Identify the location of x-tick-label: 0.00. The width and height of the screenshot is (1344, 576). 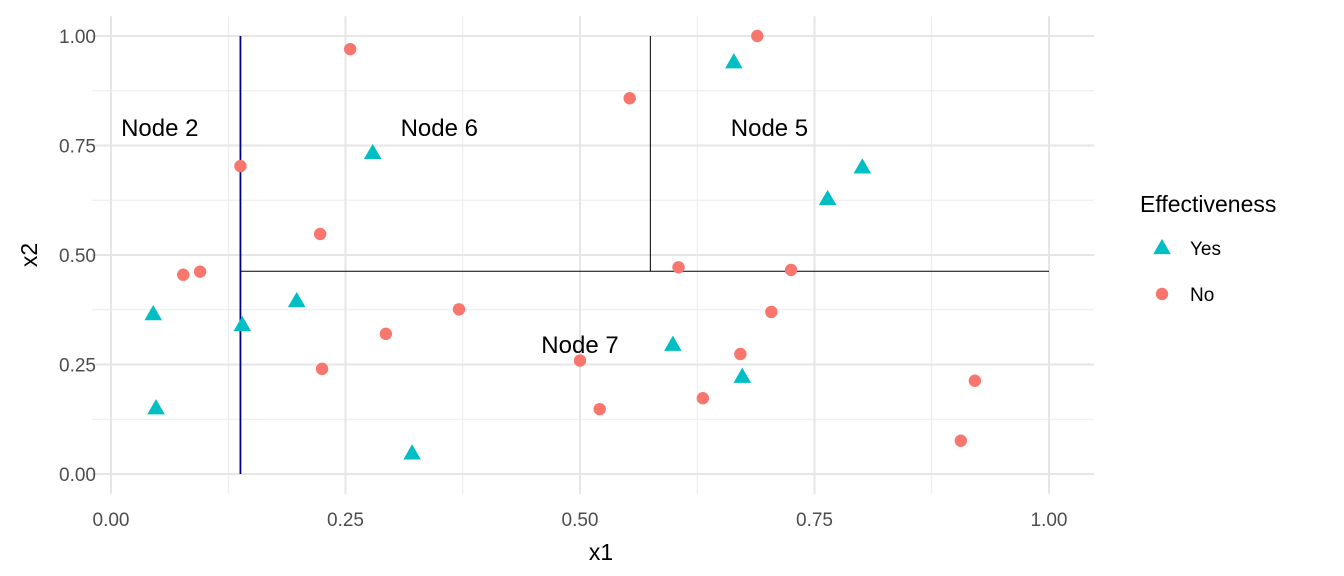
(111, 520).